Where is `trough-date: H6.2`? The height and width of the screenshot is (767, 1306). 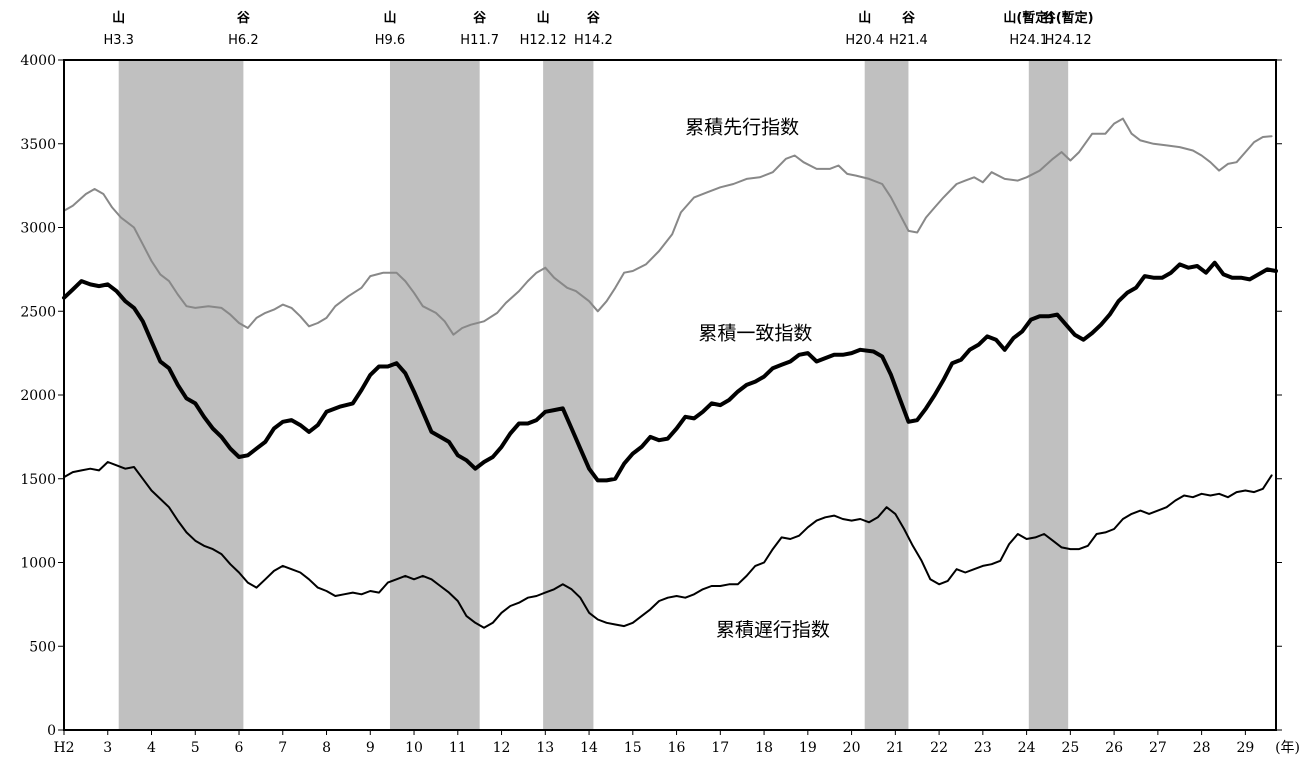 trough-date: H6.2 is located at coordinates (243, 40).